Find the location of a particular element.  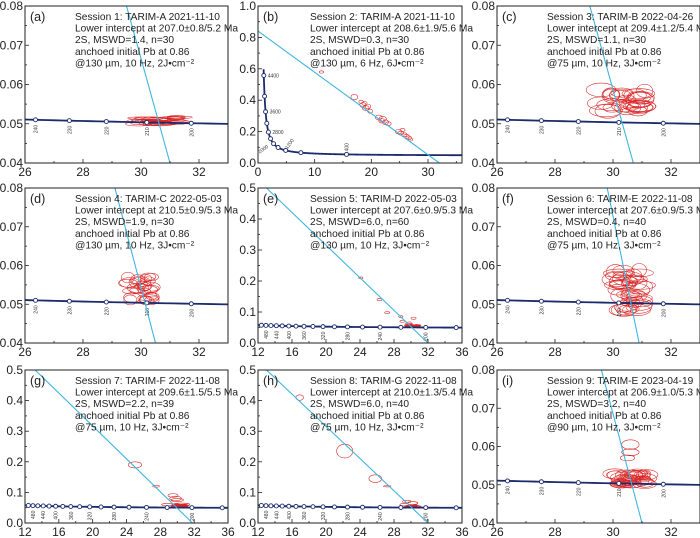

annotation-line: 2S, MSWD=0.4, n=40 is located at coordinates (596, 222).